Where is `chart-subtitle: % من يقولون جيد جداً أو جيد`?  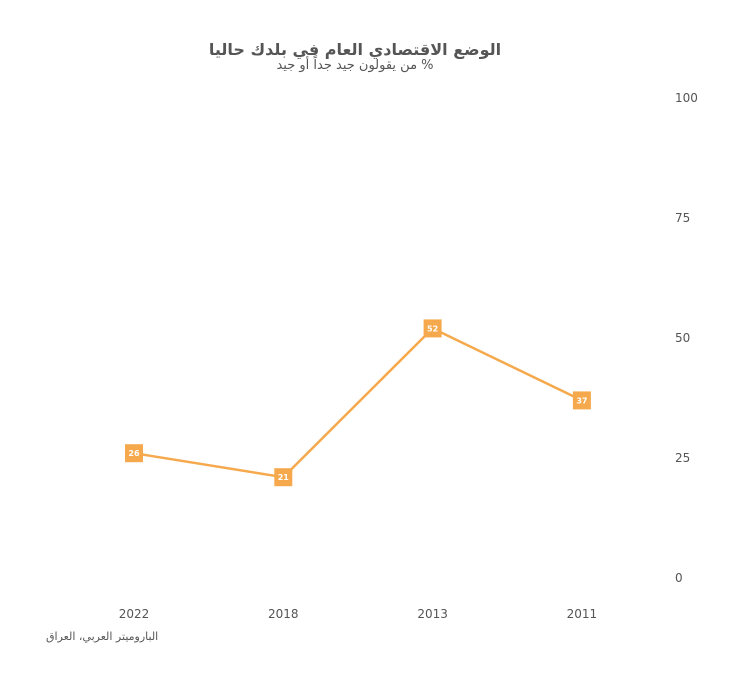
chart-subtitle: % من يقولون جيد جداً أو جيد is located at coordinates (355, 65).